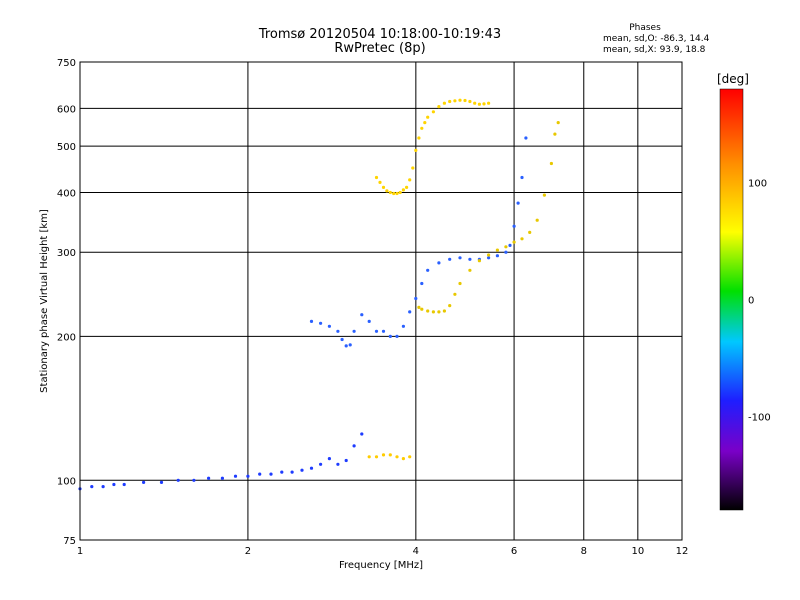 This screenshot has width=800, height=600. I want to click on y-tick-label: 500, so click(66, 147).